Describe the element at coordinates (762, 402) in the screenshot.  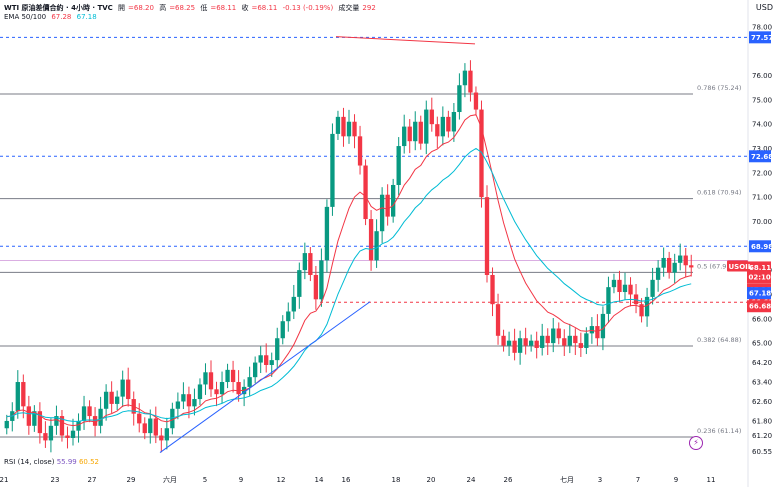
I see `y-tick-label: 62.60` at that location.